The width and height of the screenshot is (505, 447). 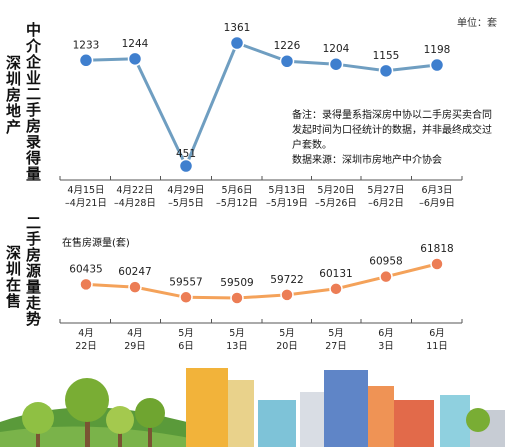 What do you see at coordinates (386, 340) in the screenshot?
I see `x-tick-label: 6月 3日` at bounding box center [386, 340].